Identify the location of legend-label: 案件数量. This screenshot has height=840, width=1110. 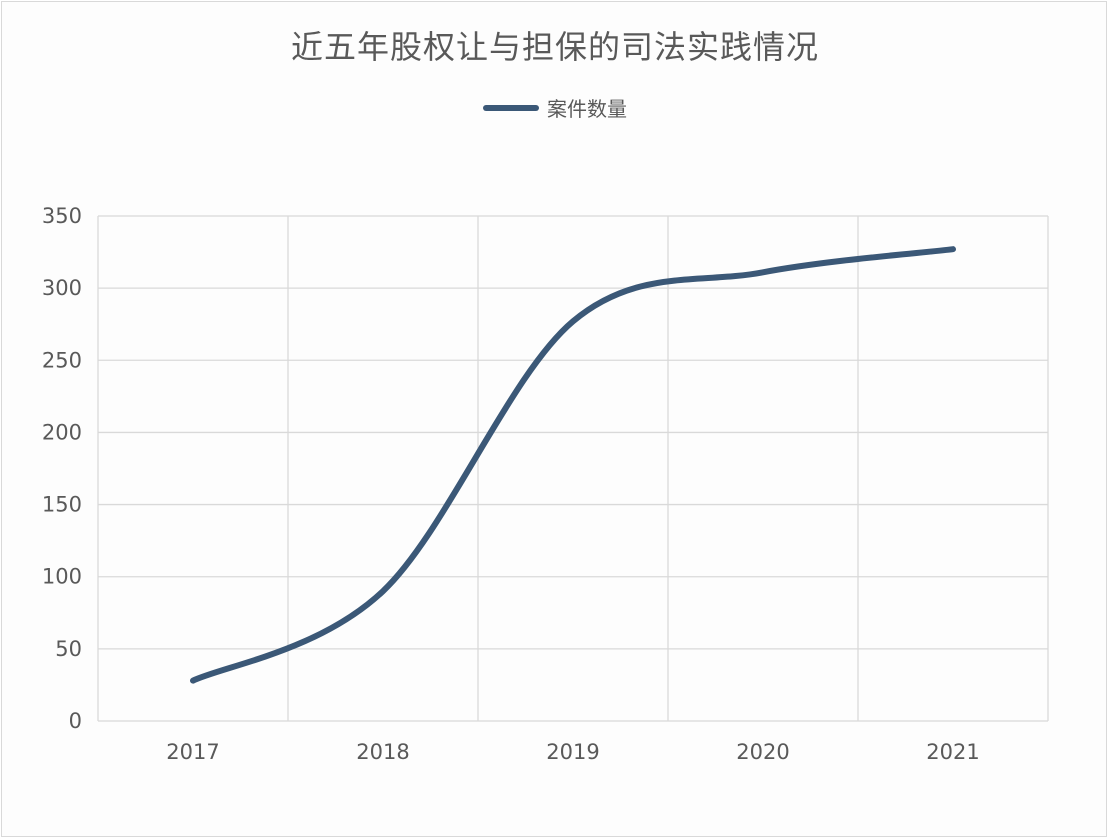
(587, 109).